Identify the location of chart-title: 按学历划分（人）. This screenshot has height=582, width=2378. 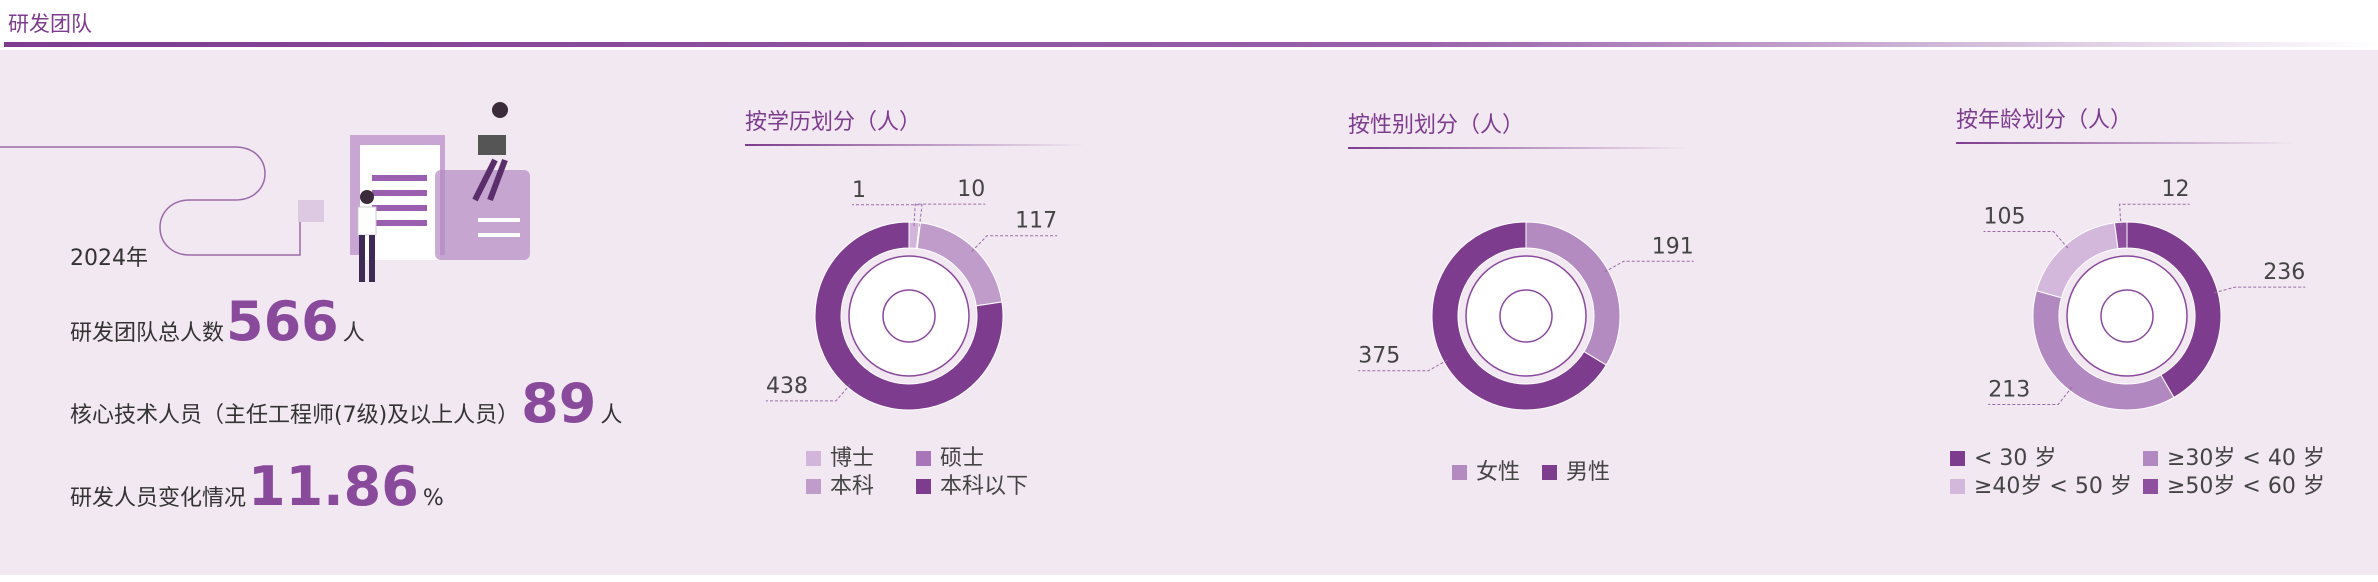
(833, 122).